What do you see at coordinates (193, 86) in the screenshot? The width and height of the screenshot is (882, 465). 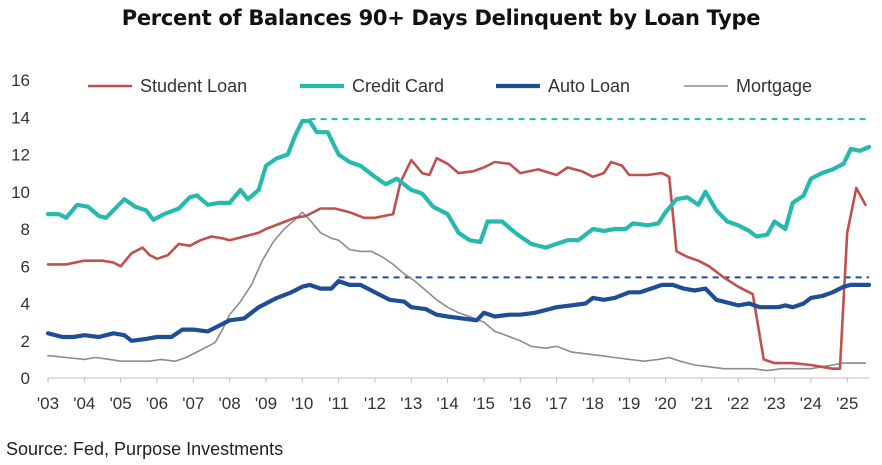 I see `legend-label-student-loan: Student Loan` at bounding box center [193, 86].